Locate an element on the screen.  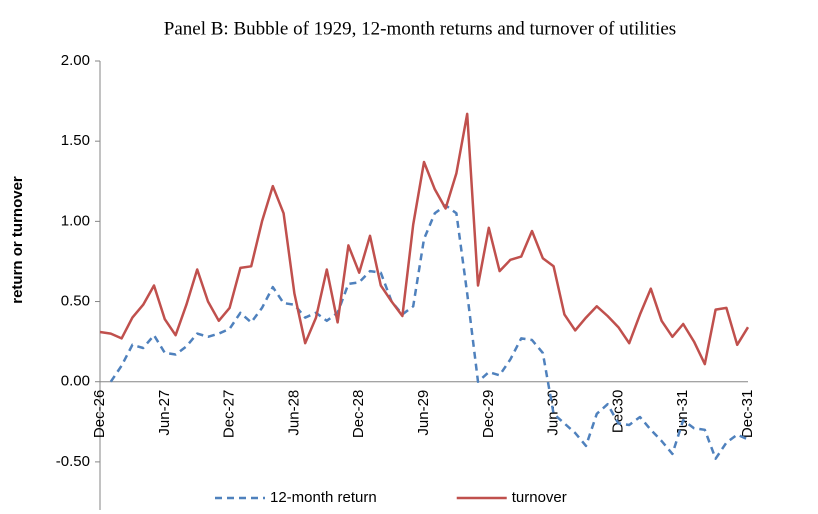
x-tick-label: Jun-27 is located at coordinates (164, 413).